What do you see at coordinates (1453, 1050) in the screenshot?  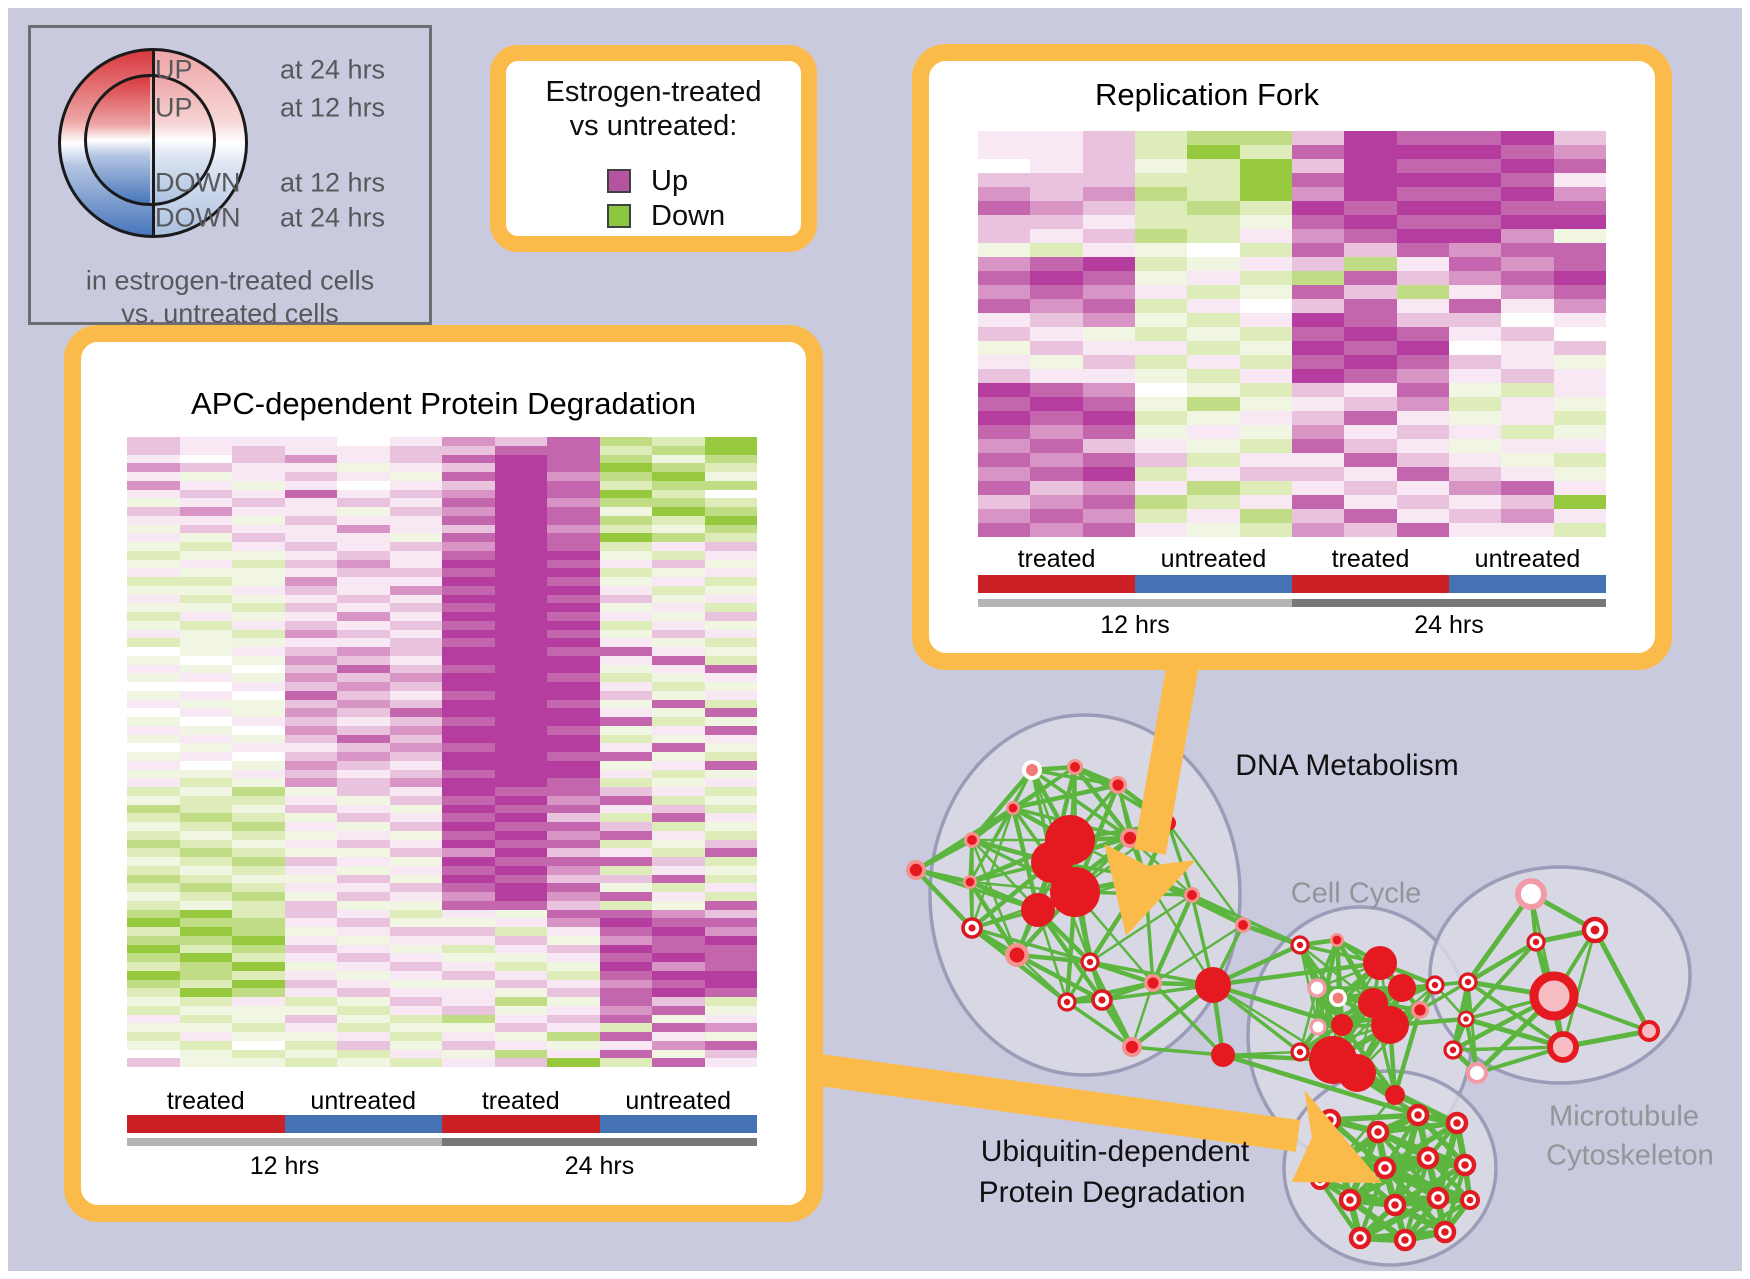 I see `network-node-ring` at bounding box center [1453, 1050].